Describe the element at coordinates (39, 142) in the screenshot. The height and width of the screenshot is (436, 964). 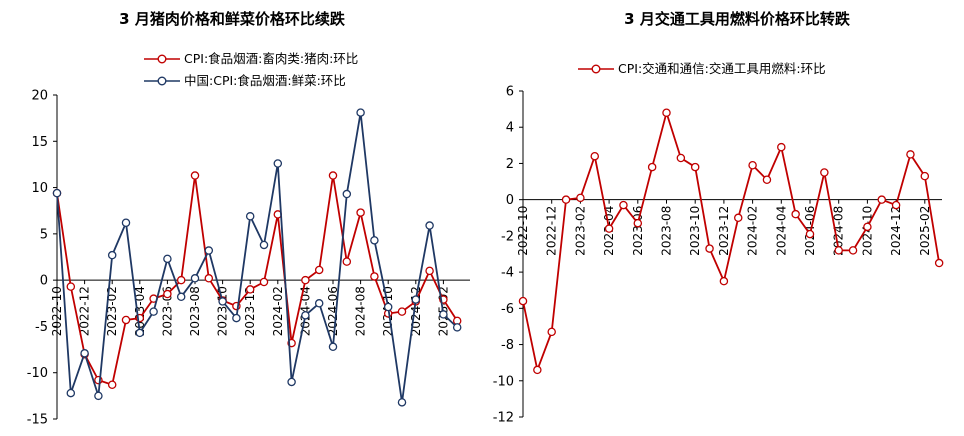
I see `chart-left-y-tick-label: 15` at that location.